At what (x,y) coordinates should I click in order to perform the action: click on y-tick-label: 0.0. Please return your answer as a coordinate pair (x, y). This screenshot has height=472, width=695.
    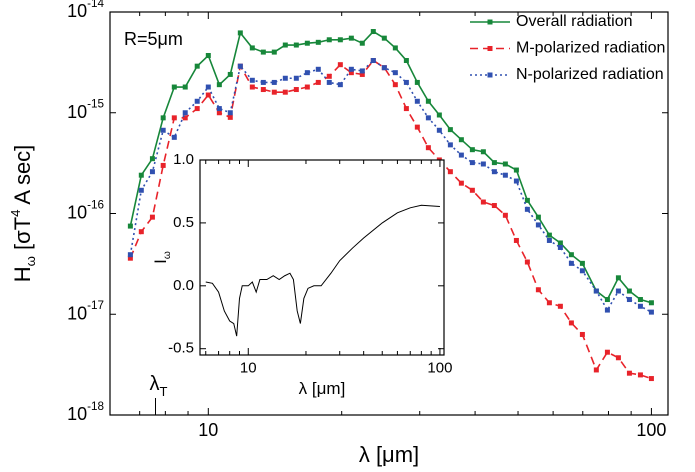
    Looking at the image, I should click on (183, 285).